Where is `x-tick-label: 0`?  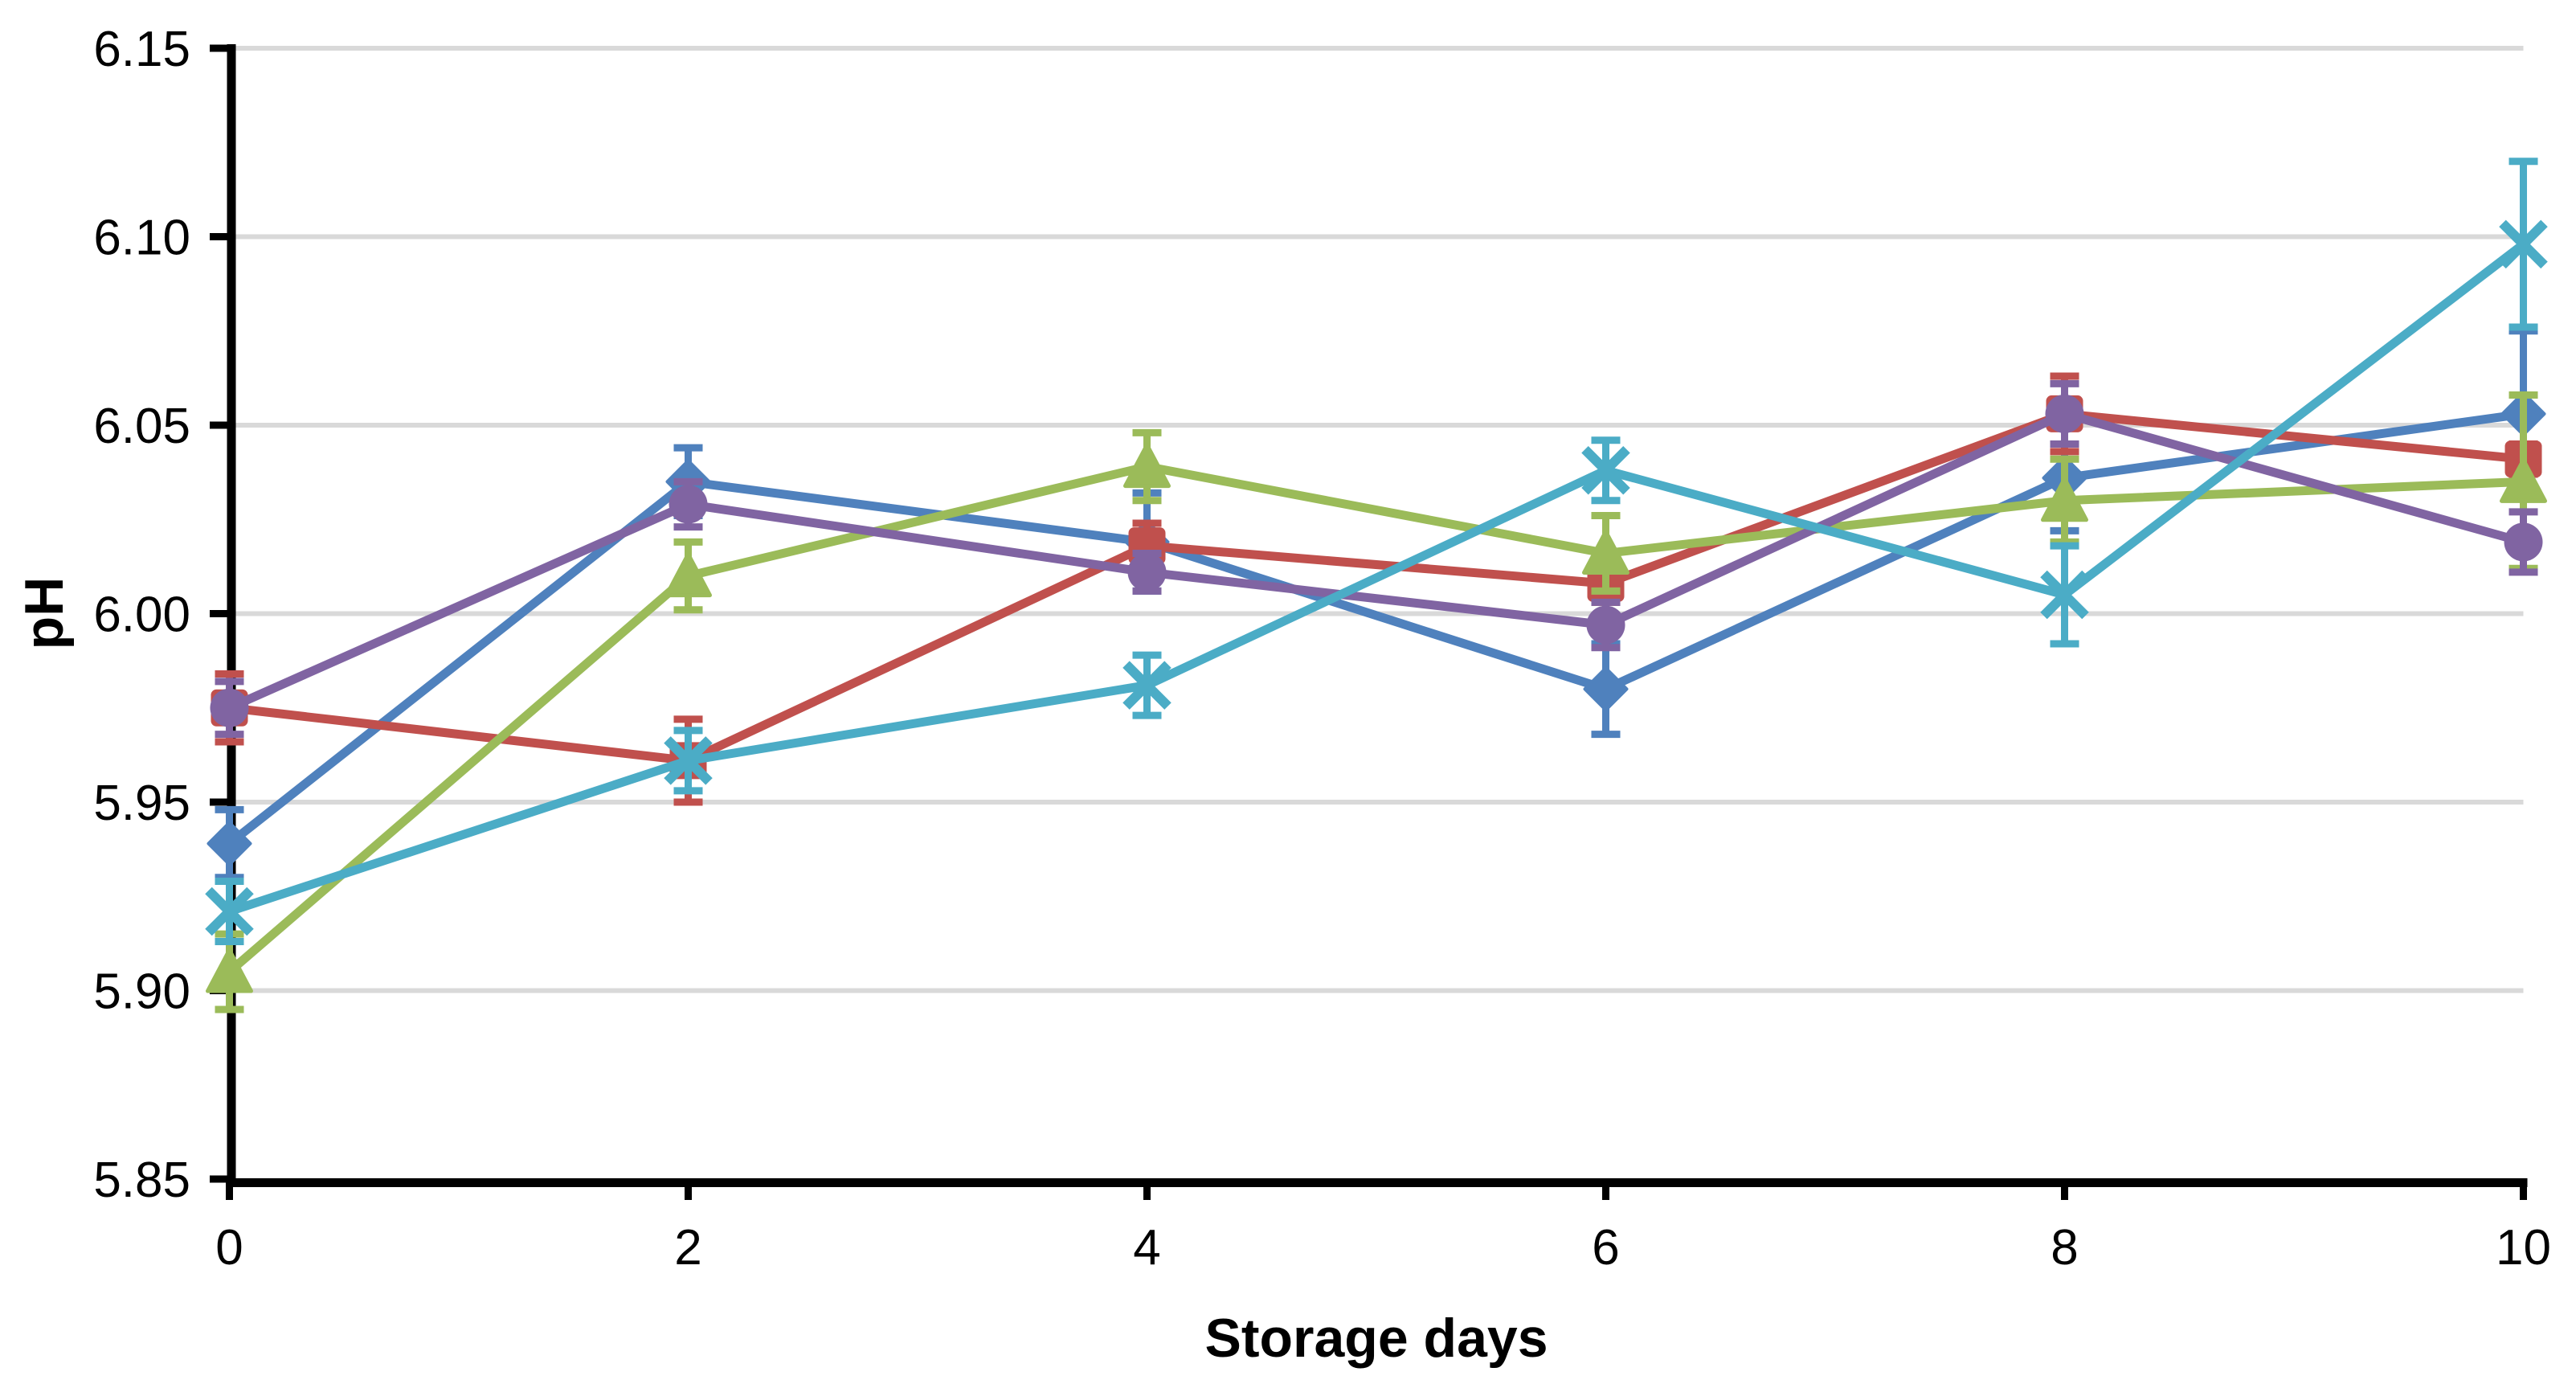
x-tick-label: 0 is located at coordinates (229, 1248).